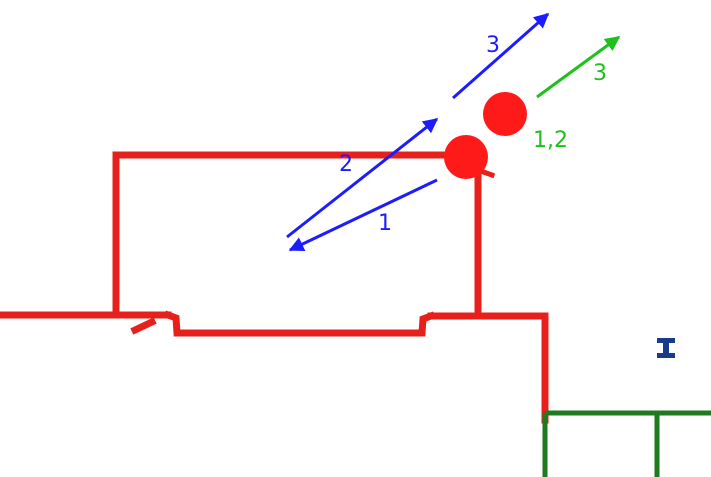 The height and width of the screenshot is (477, 711). I want to click on label-green-1-2: 1,2, so click(550, 140).